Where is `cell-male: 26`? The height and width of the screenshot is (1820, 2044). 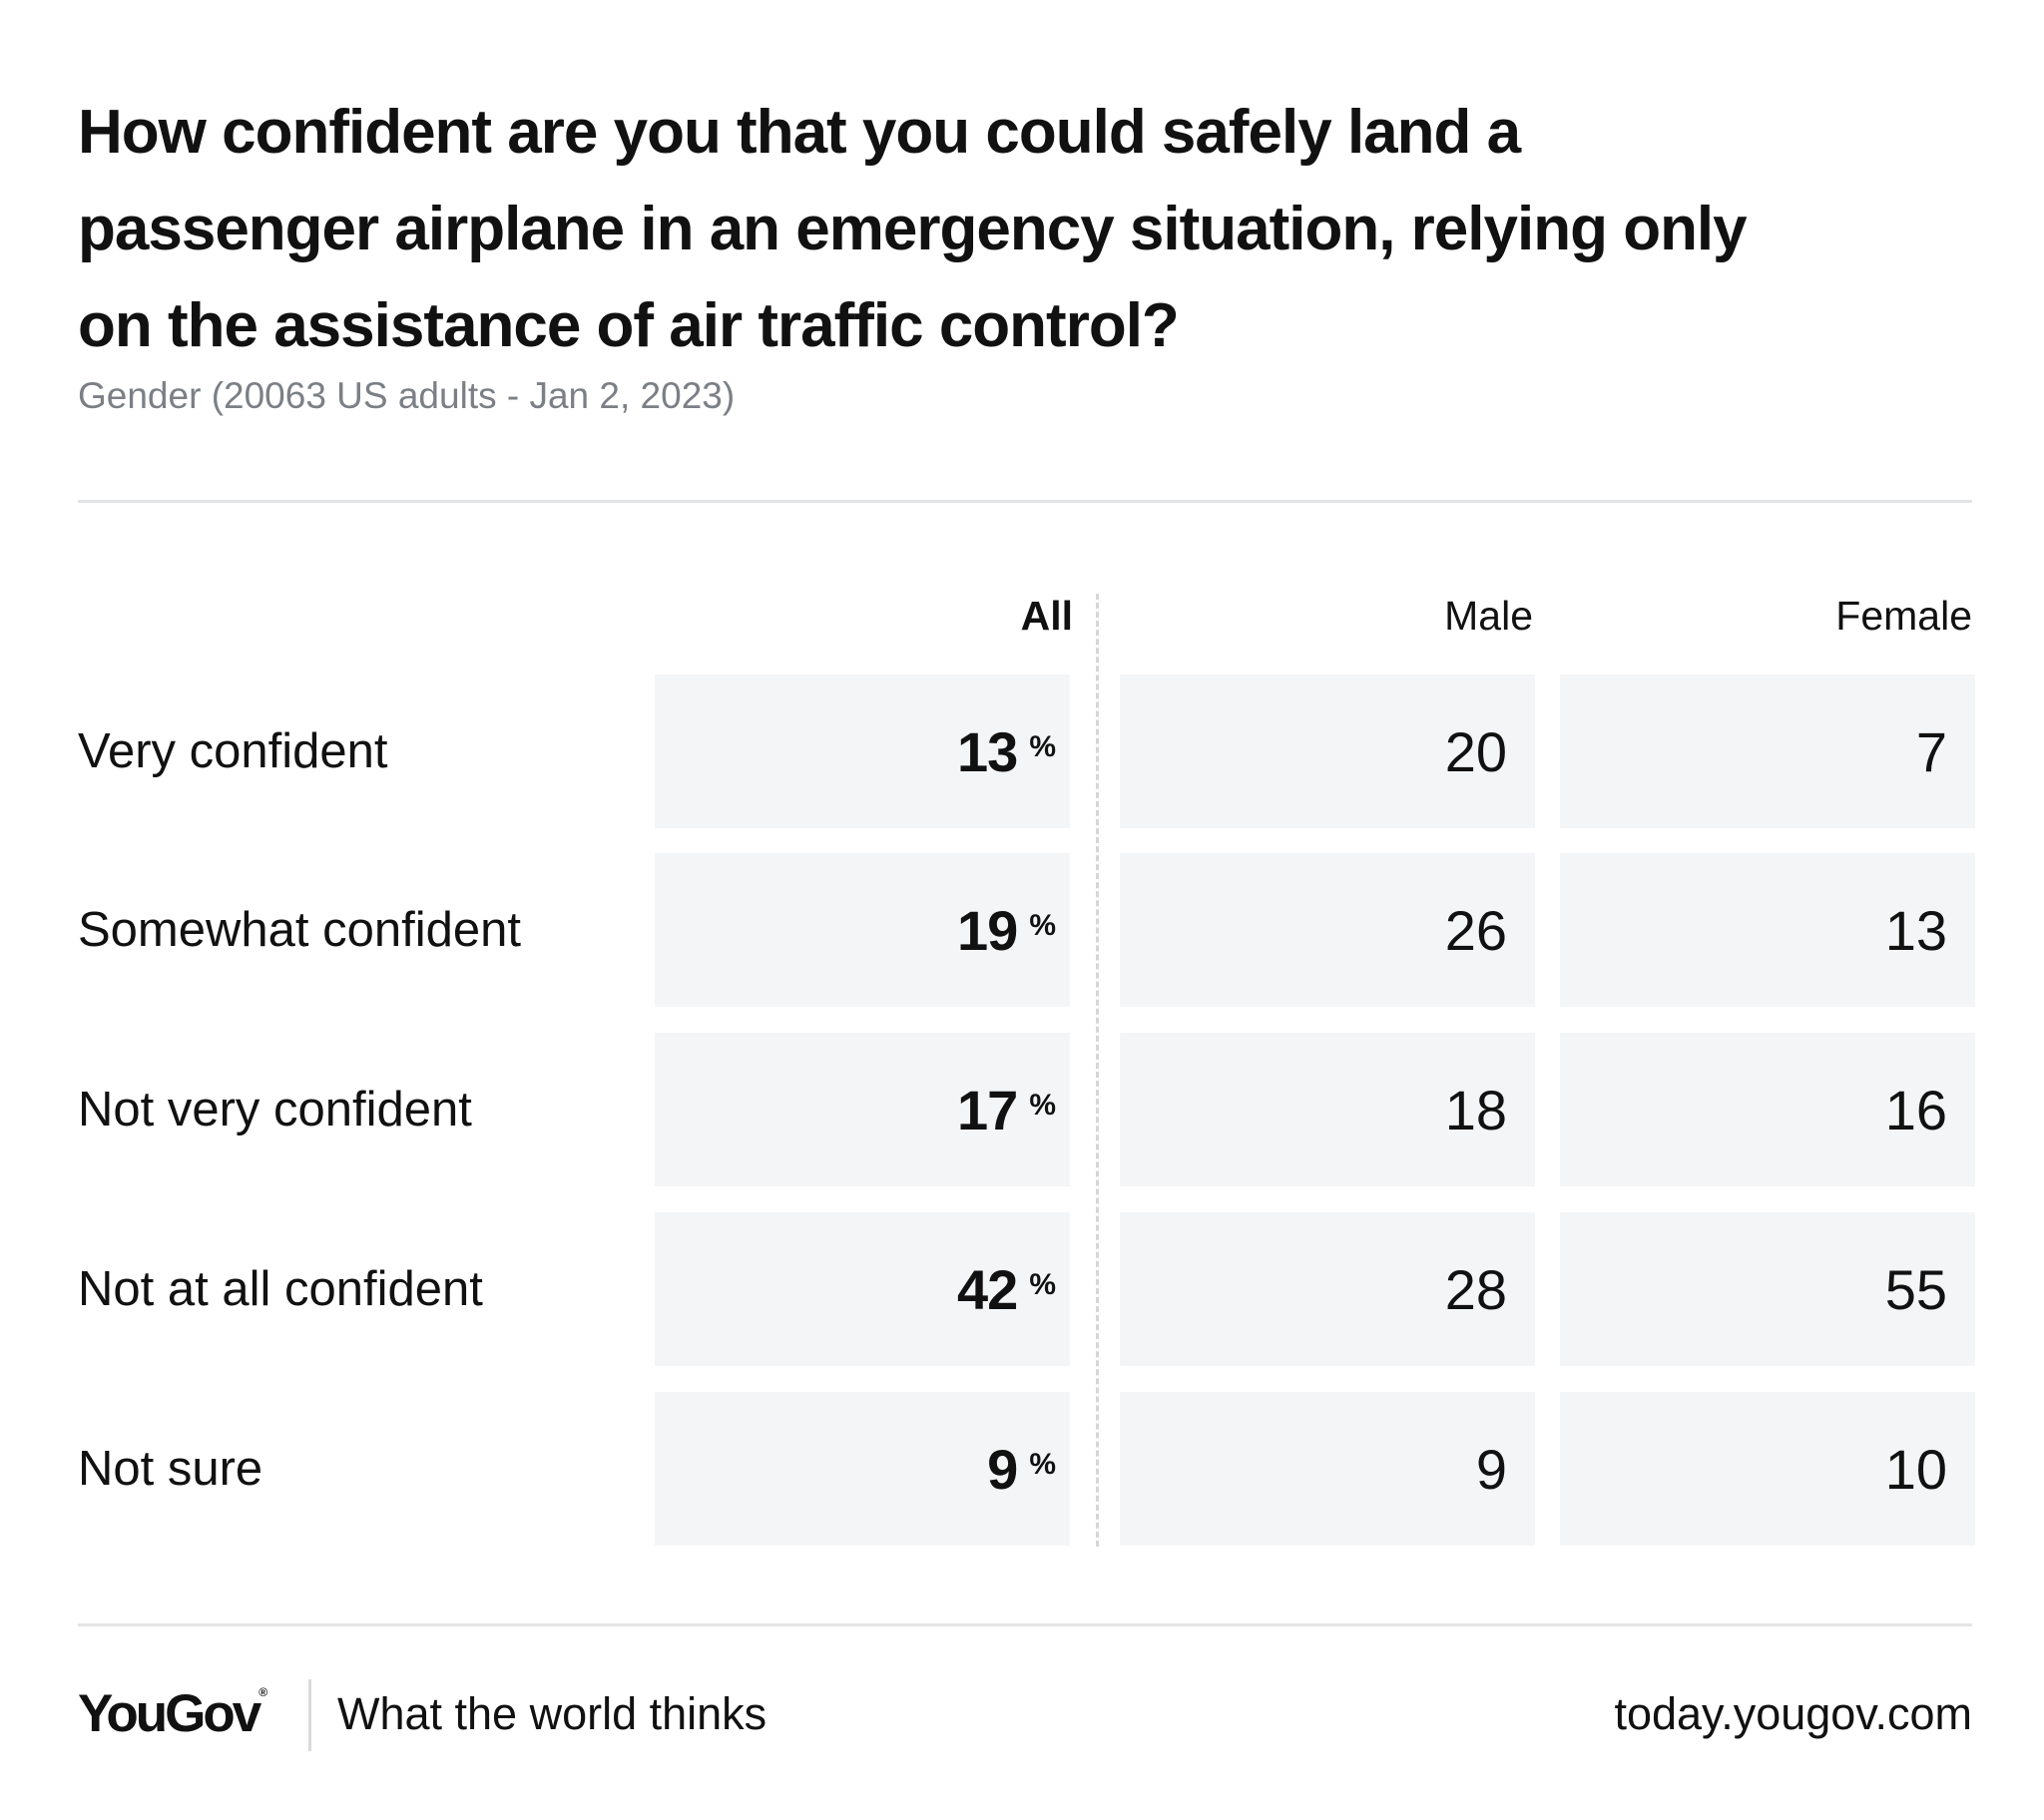
cell-male: 26 is located at coordinates (1327, 930).